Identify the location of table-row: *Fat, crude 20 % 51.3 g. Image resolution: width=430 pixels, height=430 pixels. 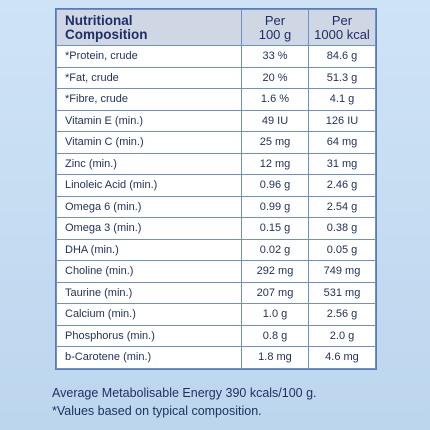
(216, 77).